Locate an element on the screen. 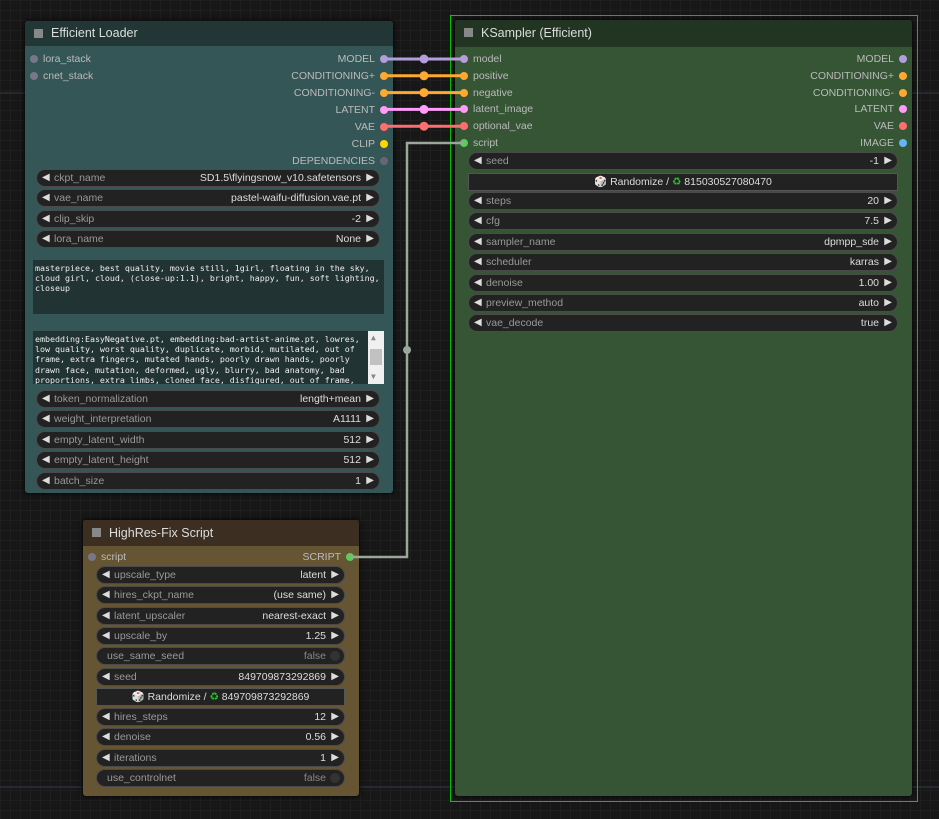 This screenshot has height=819, width=939. widget-value: A1111 is located at coordinates (346, 419).